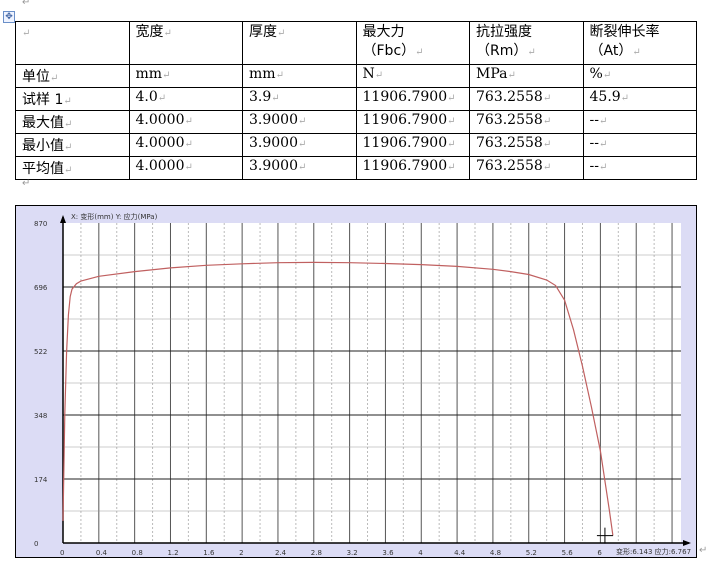 This screenshot has width=711, height=571. I want to click on y-tick-label: 0, so click(36, 544).